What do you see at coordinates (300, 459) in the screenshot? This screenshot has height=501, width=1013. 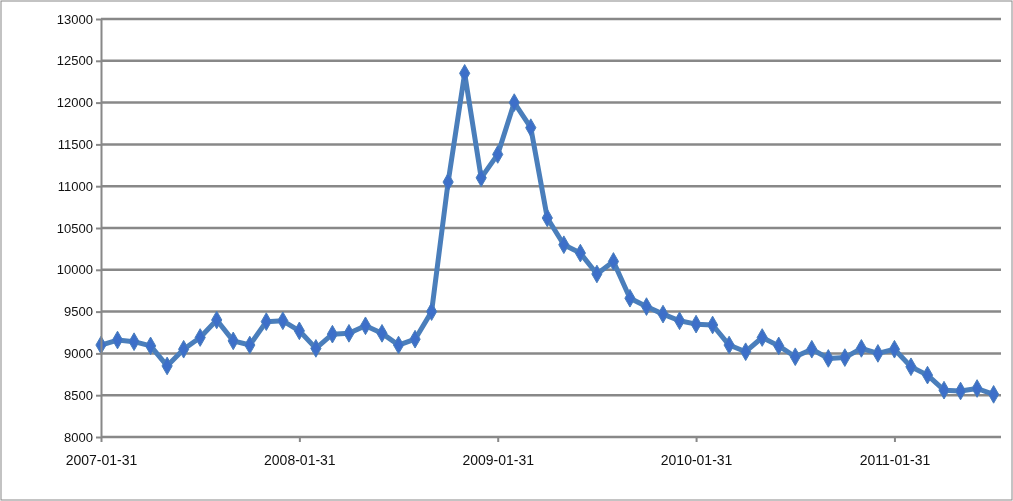 I see `x-tick-label: 2008-01-31` at bounding box center [300, 459].